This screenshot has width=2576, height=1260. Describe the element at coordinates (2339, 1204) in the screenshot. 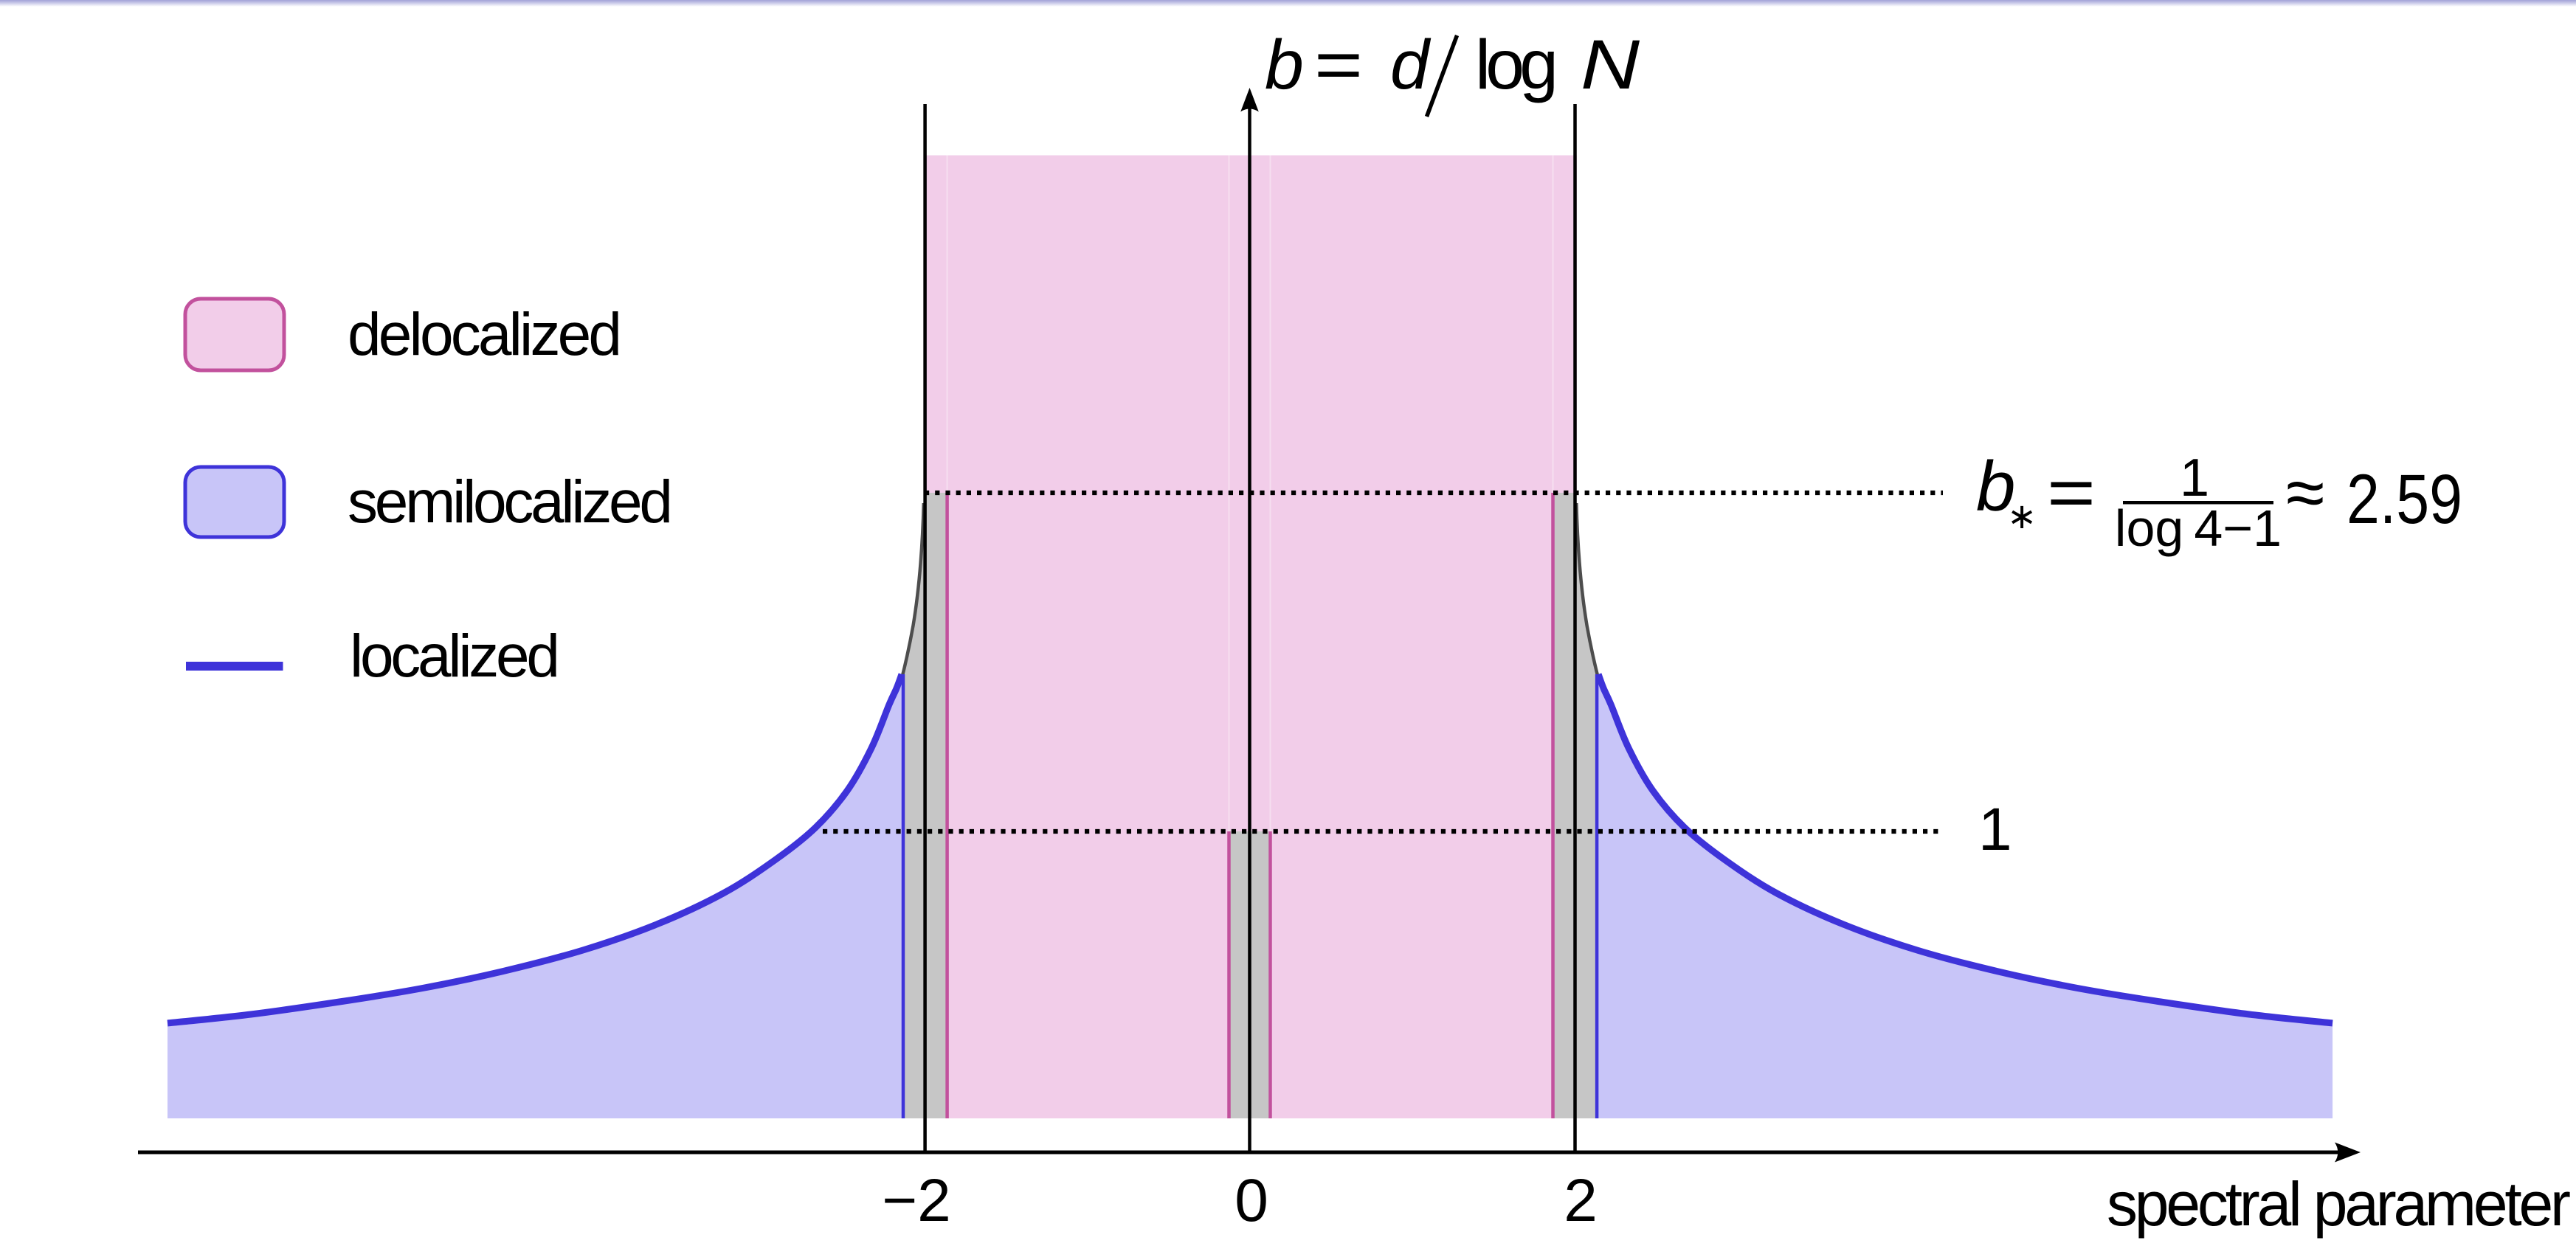

I see `svg-text: spectral parameter` at that location.